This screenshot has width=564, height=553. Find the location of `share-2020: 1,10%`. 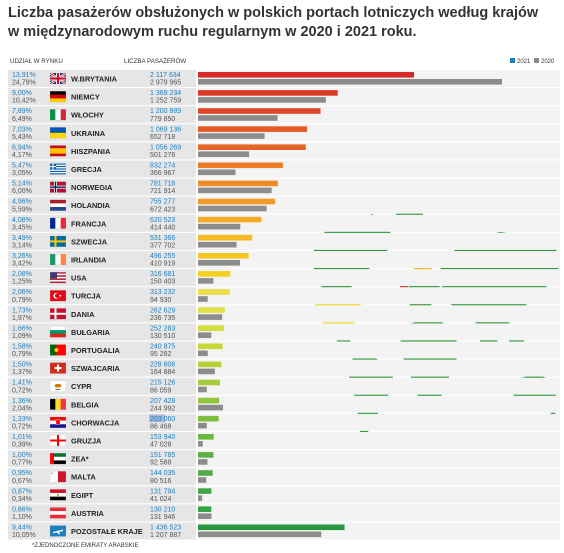

share-2020: 1,10% is located at coordinates (22, 517).